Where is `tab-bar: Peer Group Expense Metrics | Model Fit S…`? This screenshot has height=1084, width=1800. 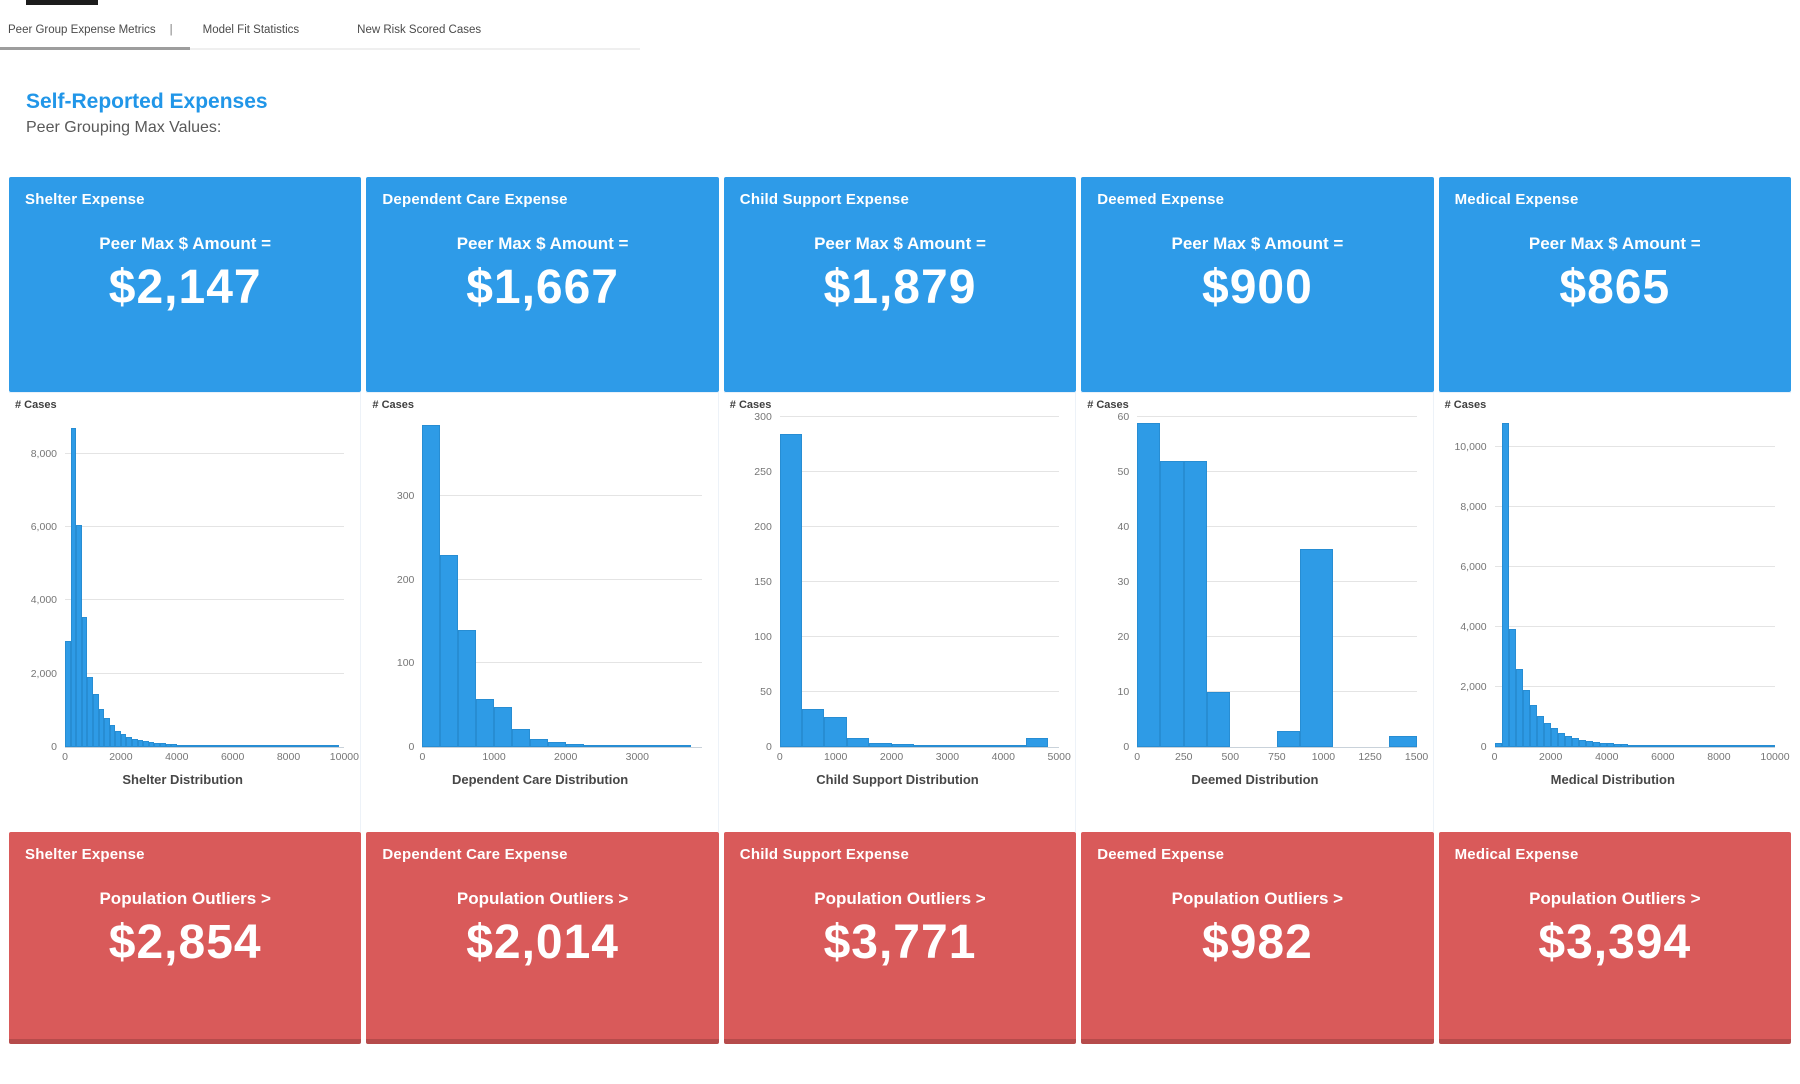 tab-bar: Peer Group Expense Metrics | Model Fit S… is located at coordinates (900, 25).